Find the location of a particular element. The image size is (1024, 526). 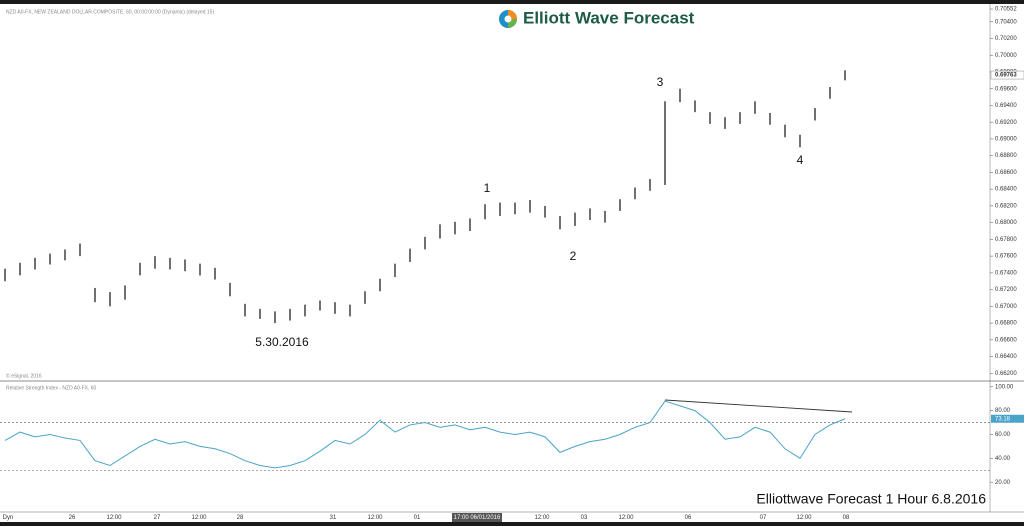

rsi-tick-label: 40.00 is located at coordinates (1003, 459).